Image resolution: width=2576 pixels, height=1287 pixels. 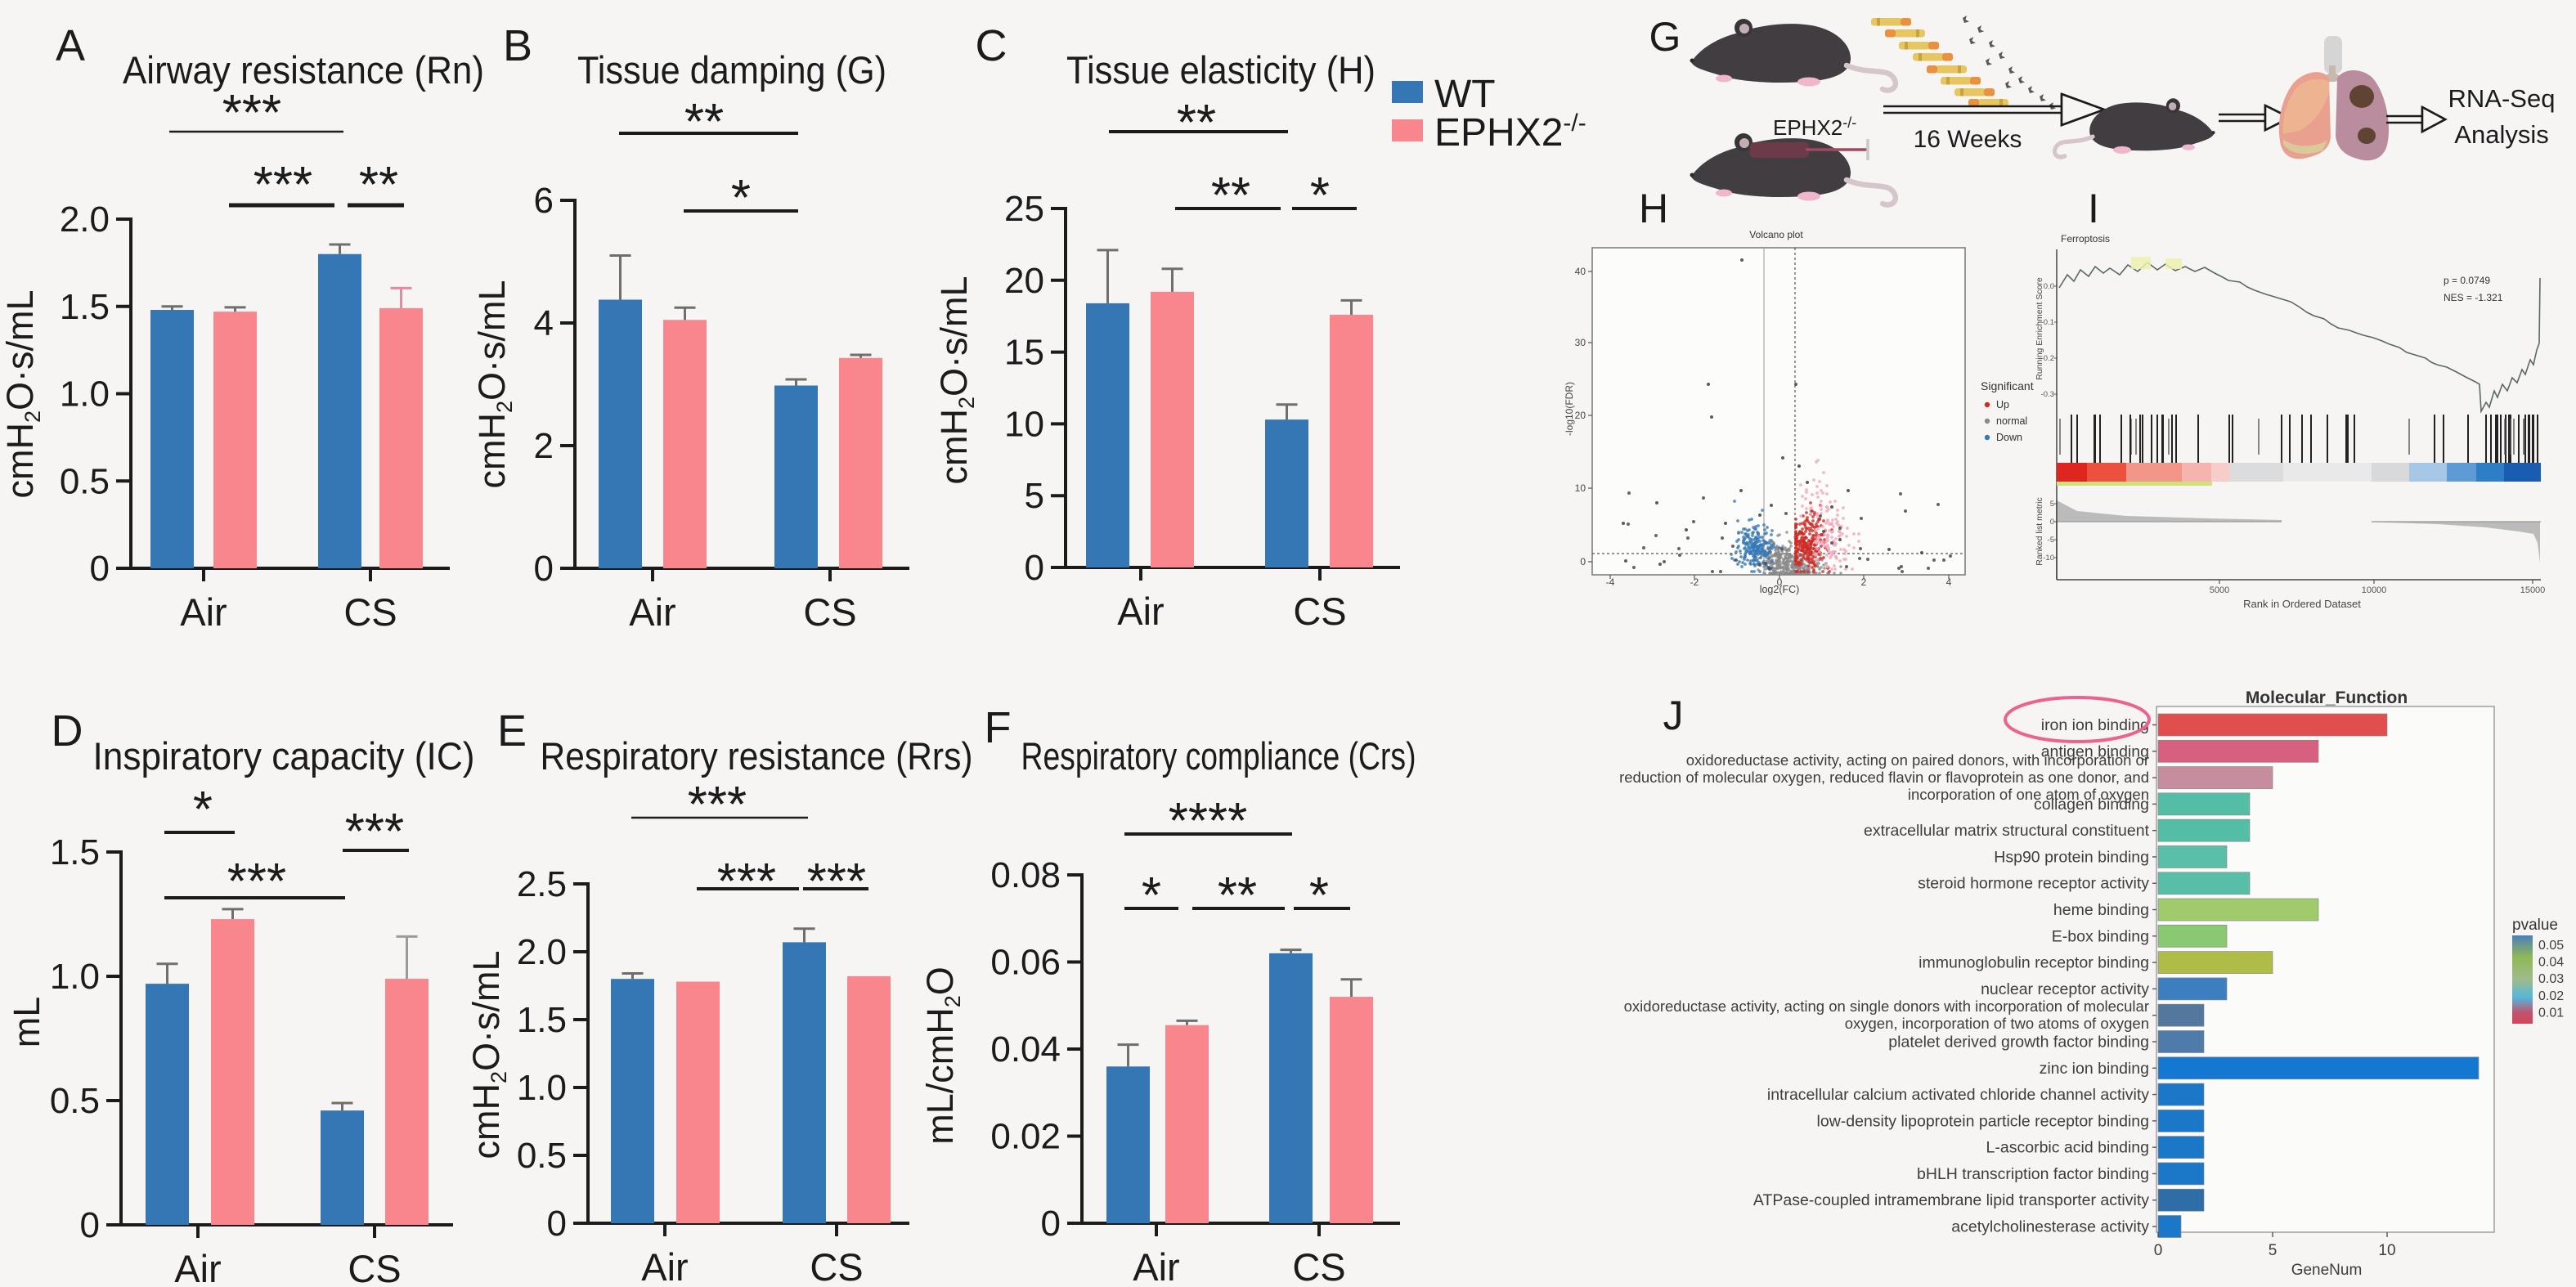 I want to click on svg-text: D, so click(x=67, y=731).